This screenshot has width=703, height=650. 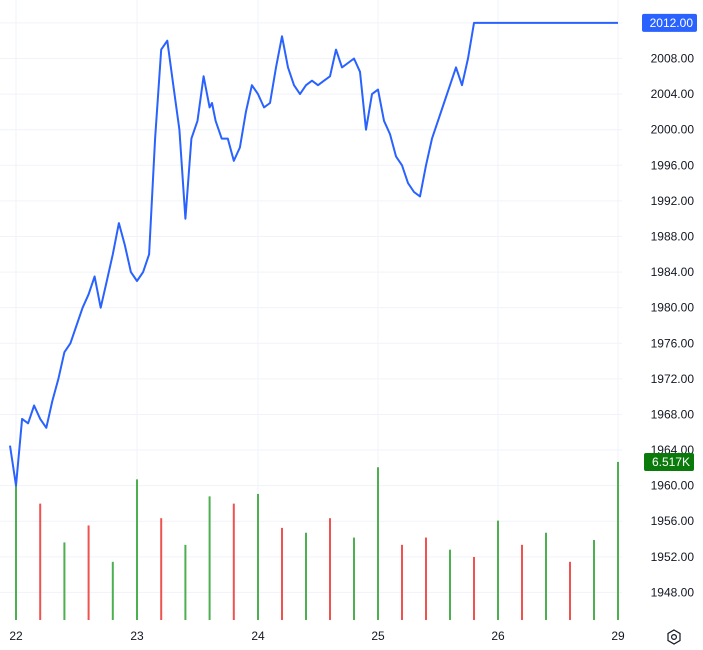 What do you see at coordinates (673, 94) in the screenshot?
I see `y-tick-label: 2004.00` at bounding box center [673, 94].